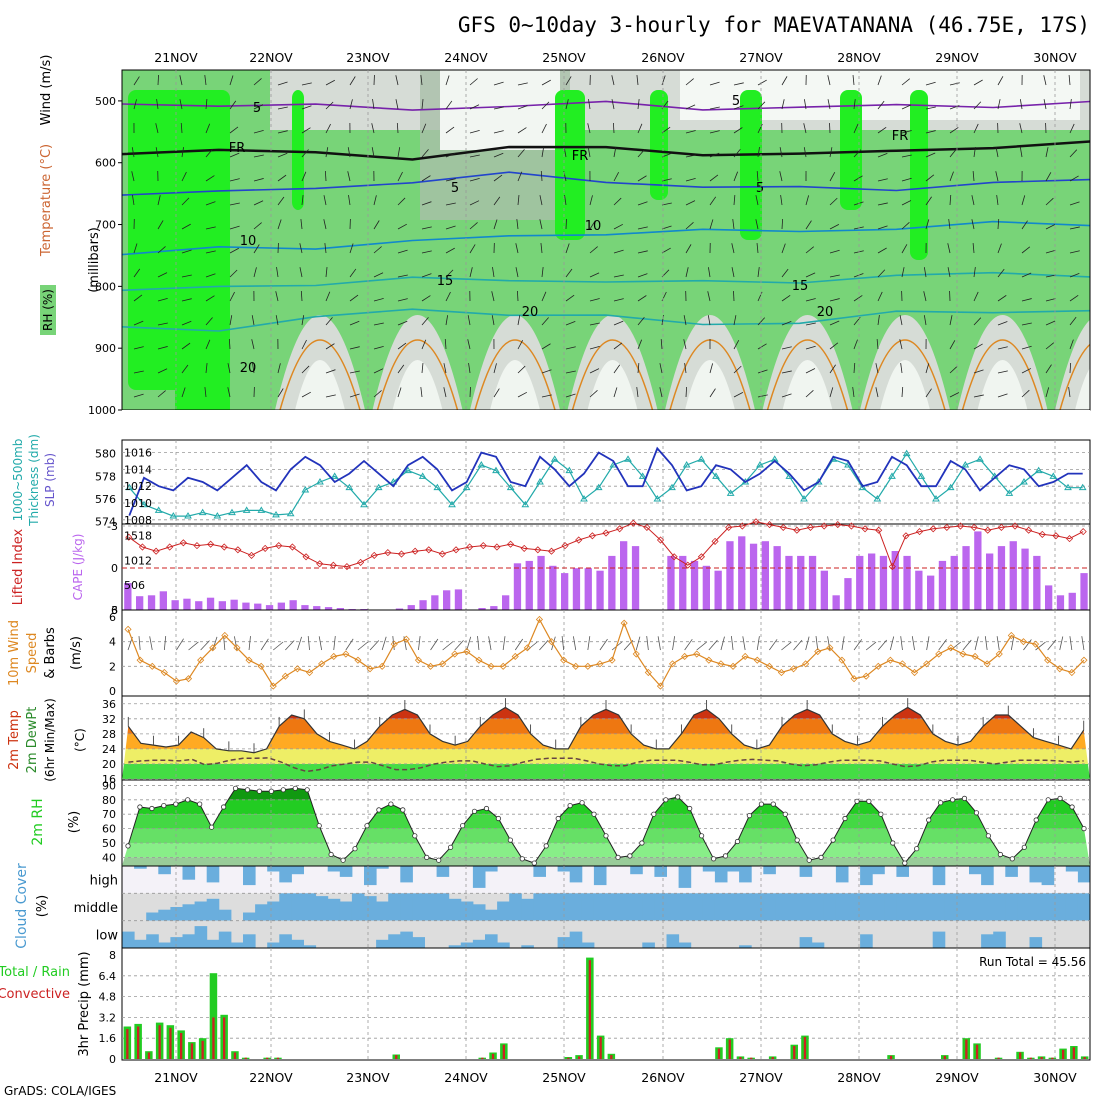 The image size is (1100, 1100). Describe the element at coordinates (80, 740) in the screenshot. I see `temp-label-4: (°C)` at that location.